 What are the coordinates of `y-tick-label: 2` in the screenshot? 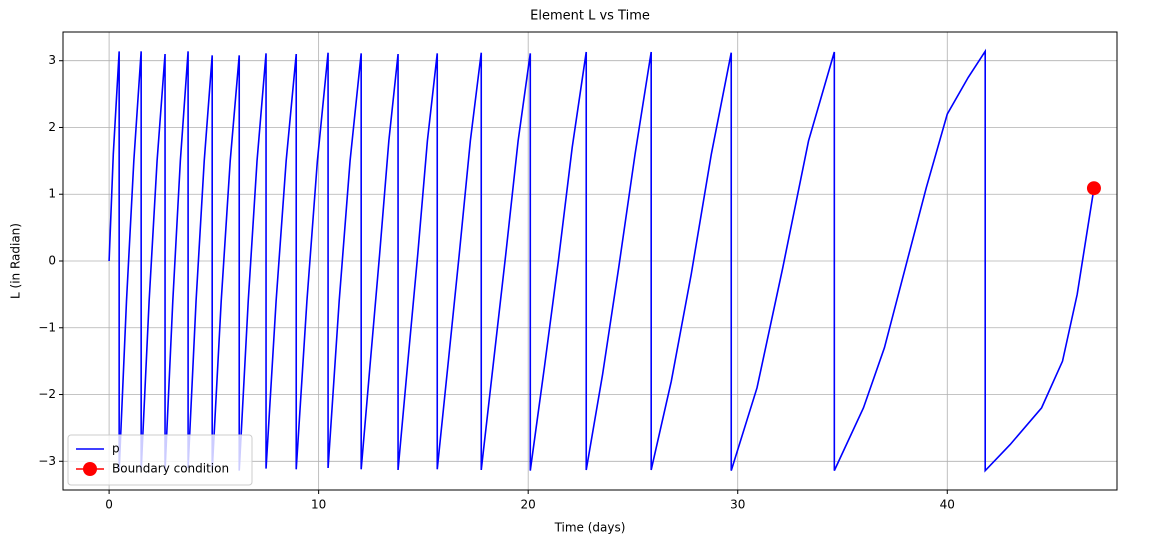 It's located at (52, 127).